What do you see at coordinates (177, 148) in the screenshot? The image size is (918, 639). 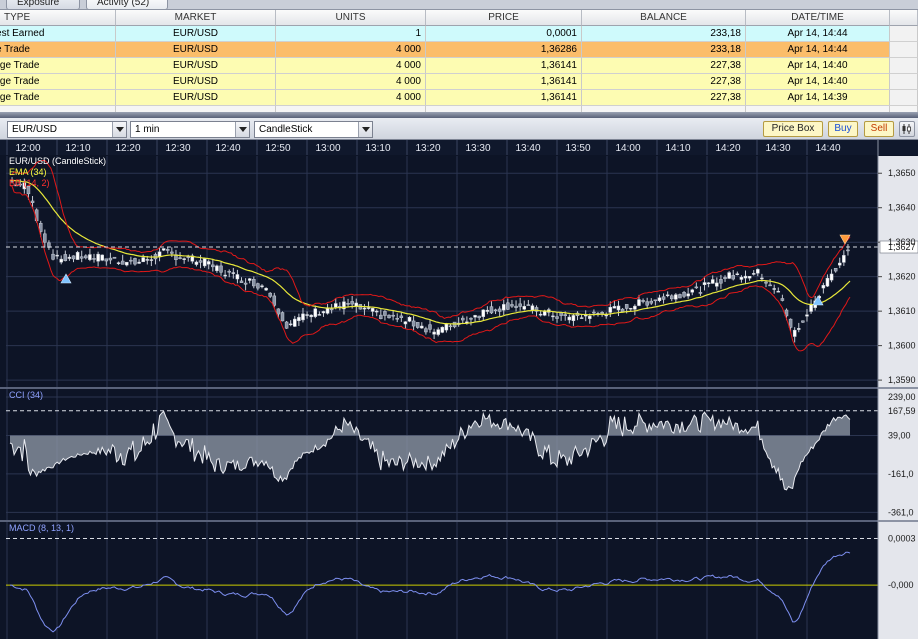 I see `time-label: 12:30` at bounding box center [177, 148].